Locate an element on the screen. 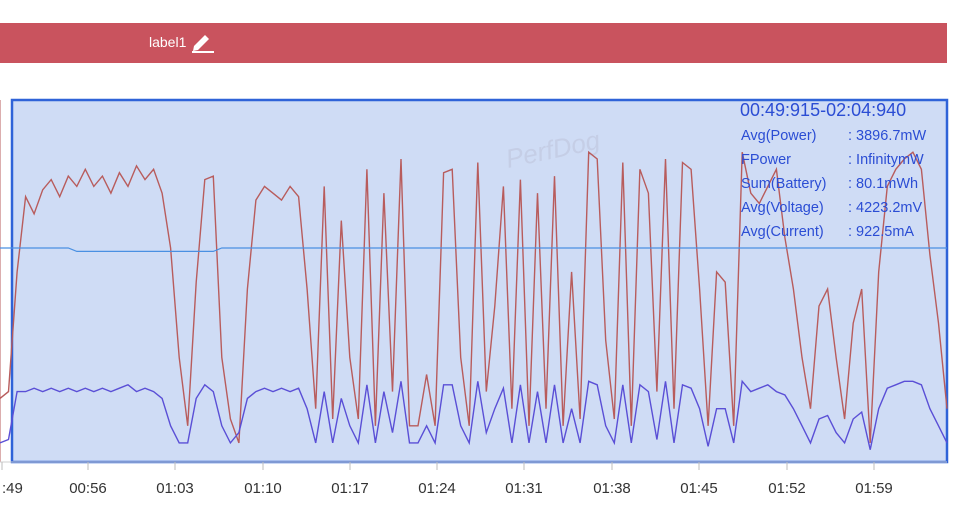 The image size is (960, 507). x-tick-label: 00:56 is located at coordinates (88, 488).